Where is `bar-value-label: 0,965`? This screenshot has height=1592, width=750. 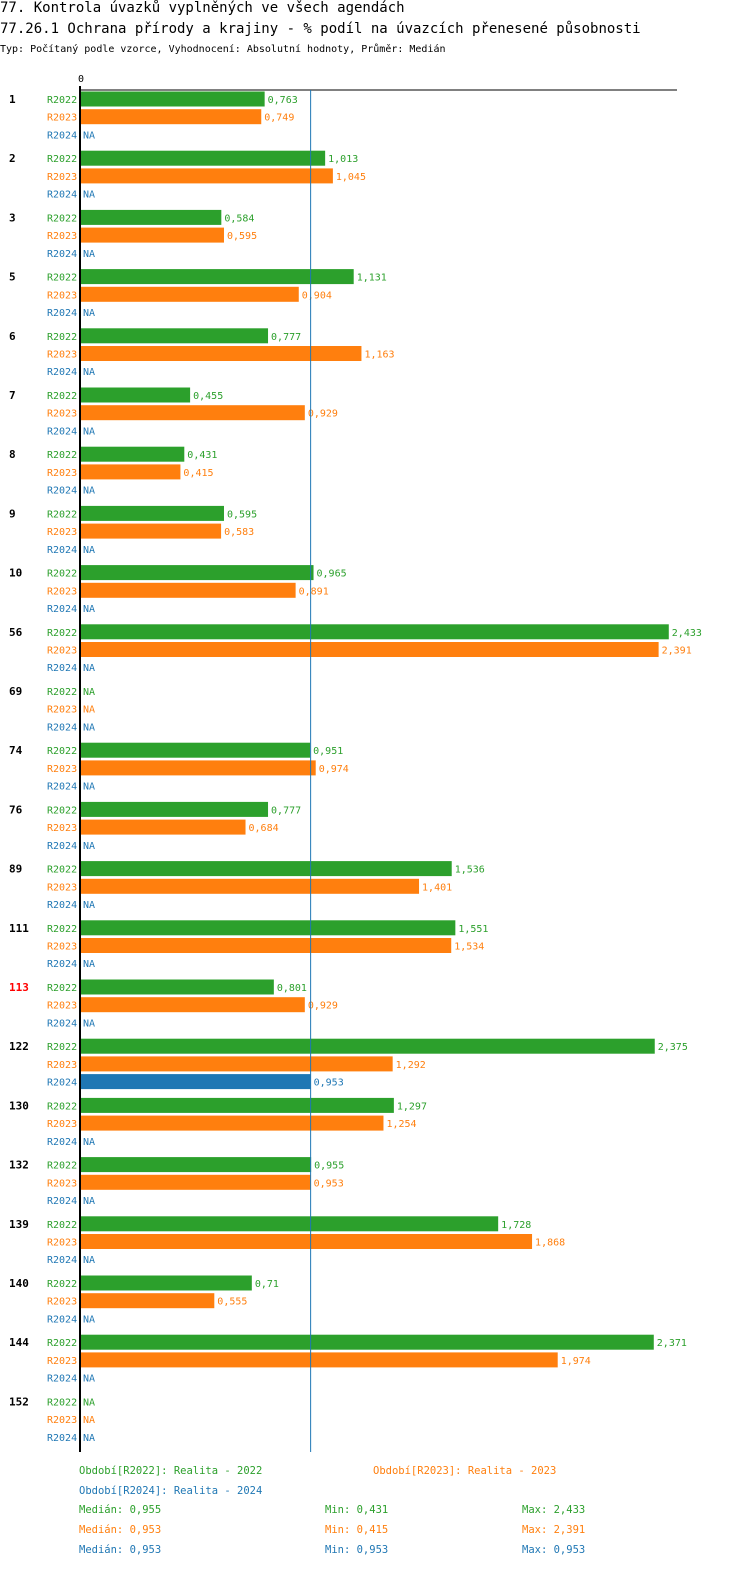 bar-value-label: 0,965 is located at coordinates (332, 574).